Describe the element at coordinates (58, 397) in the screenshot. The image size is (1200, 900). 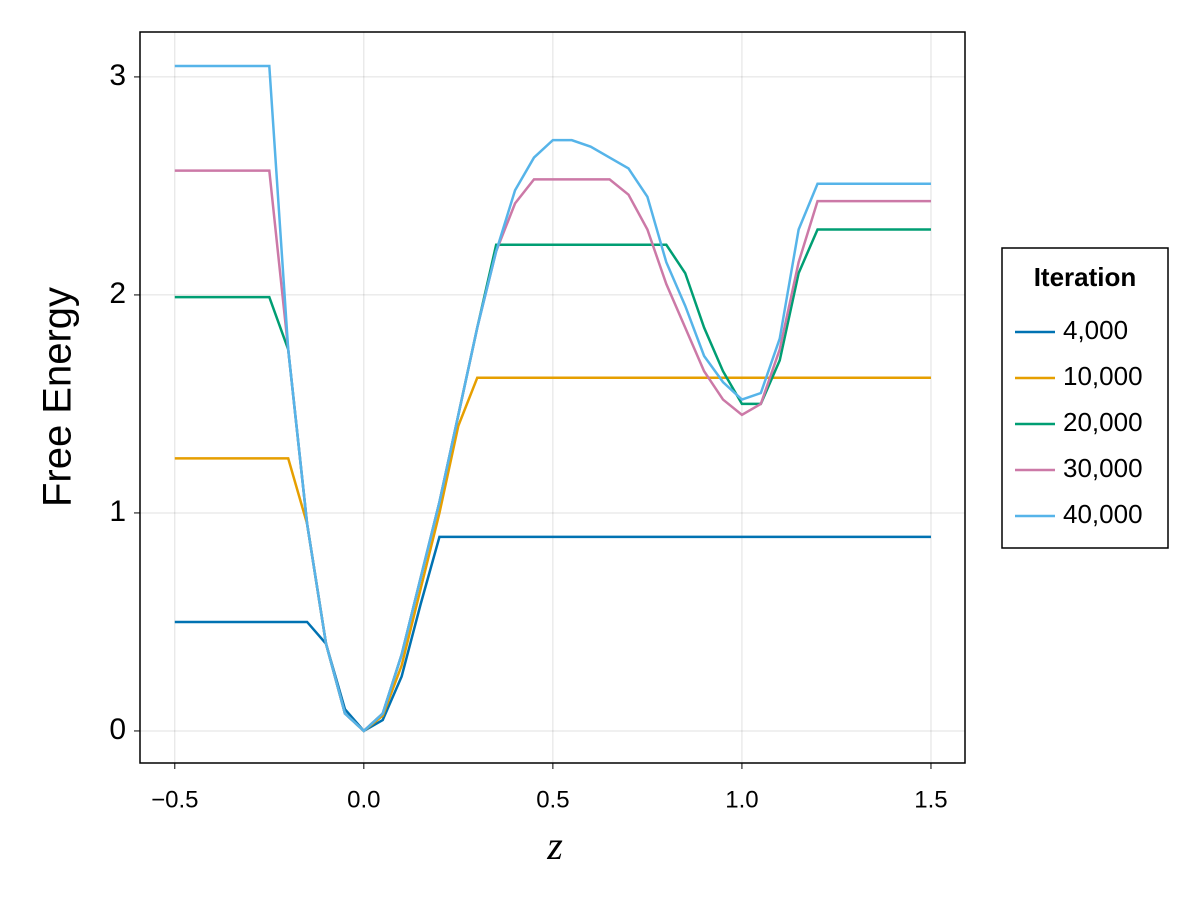
I see `y-axis-label: Free Energy` at that location.